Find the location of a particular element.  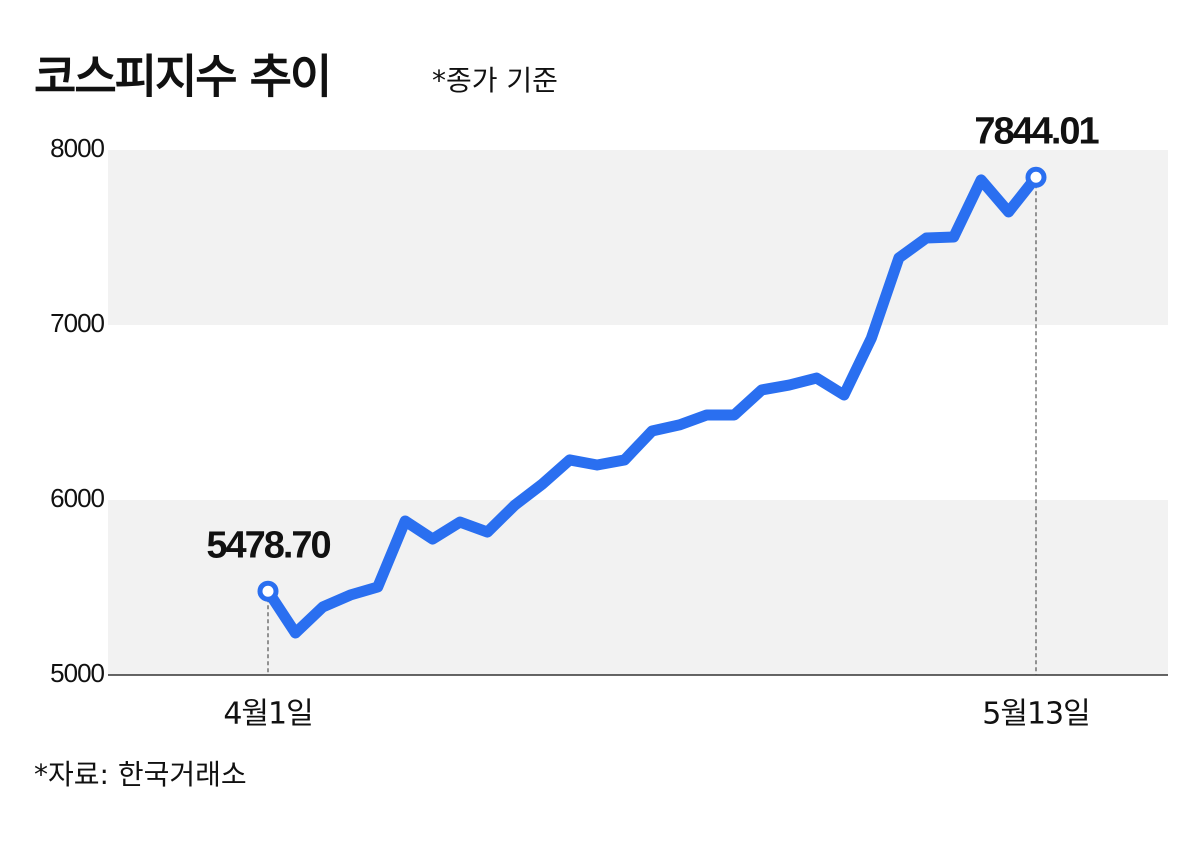

y-tick-label: 8000 is located at coordinates (77, 148).